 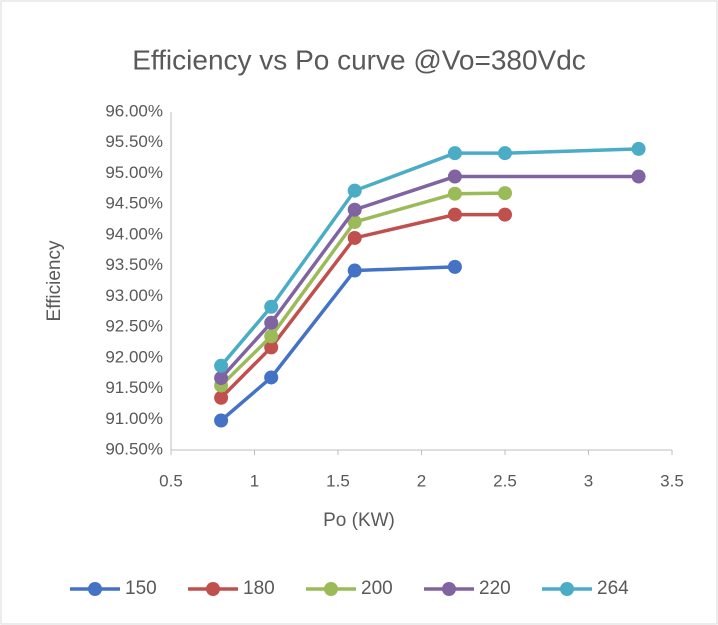 What do you see at coordinates (134, 264) in the screenshot?
I see `y-tick-label: 93.50%` at bounding box center [134, 264].